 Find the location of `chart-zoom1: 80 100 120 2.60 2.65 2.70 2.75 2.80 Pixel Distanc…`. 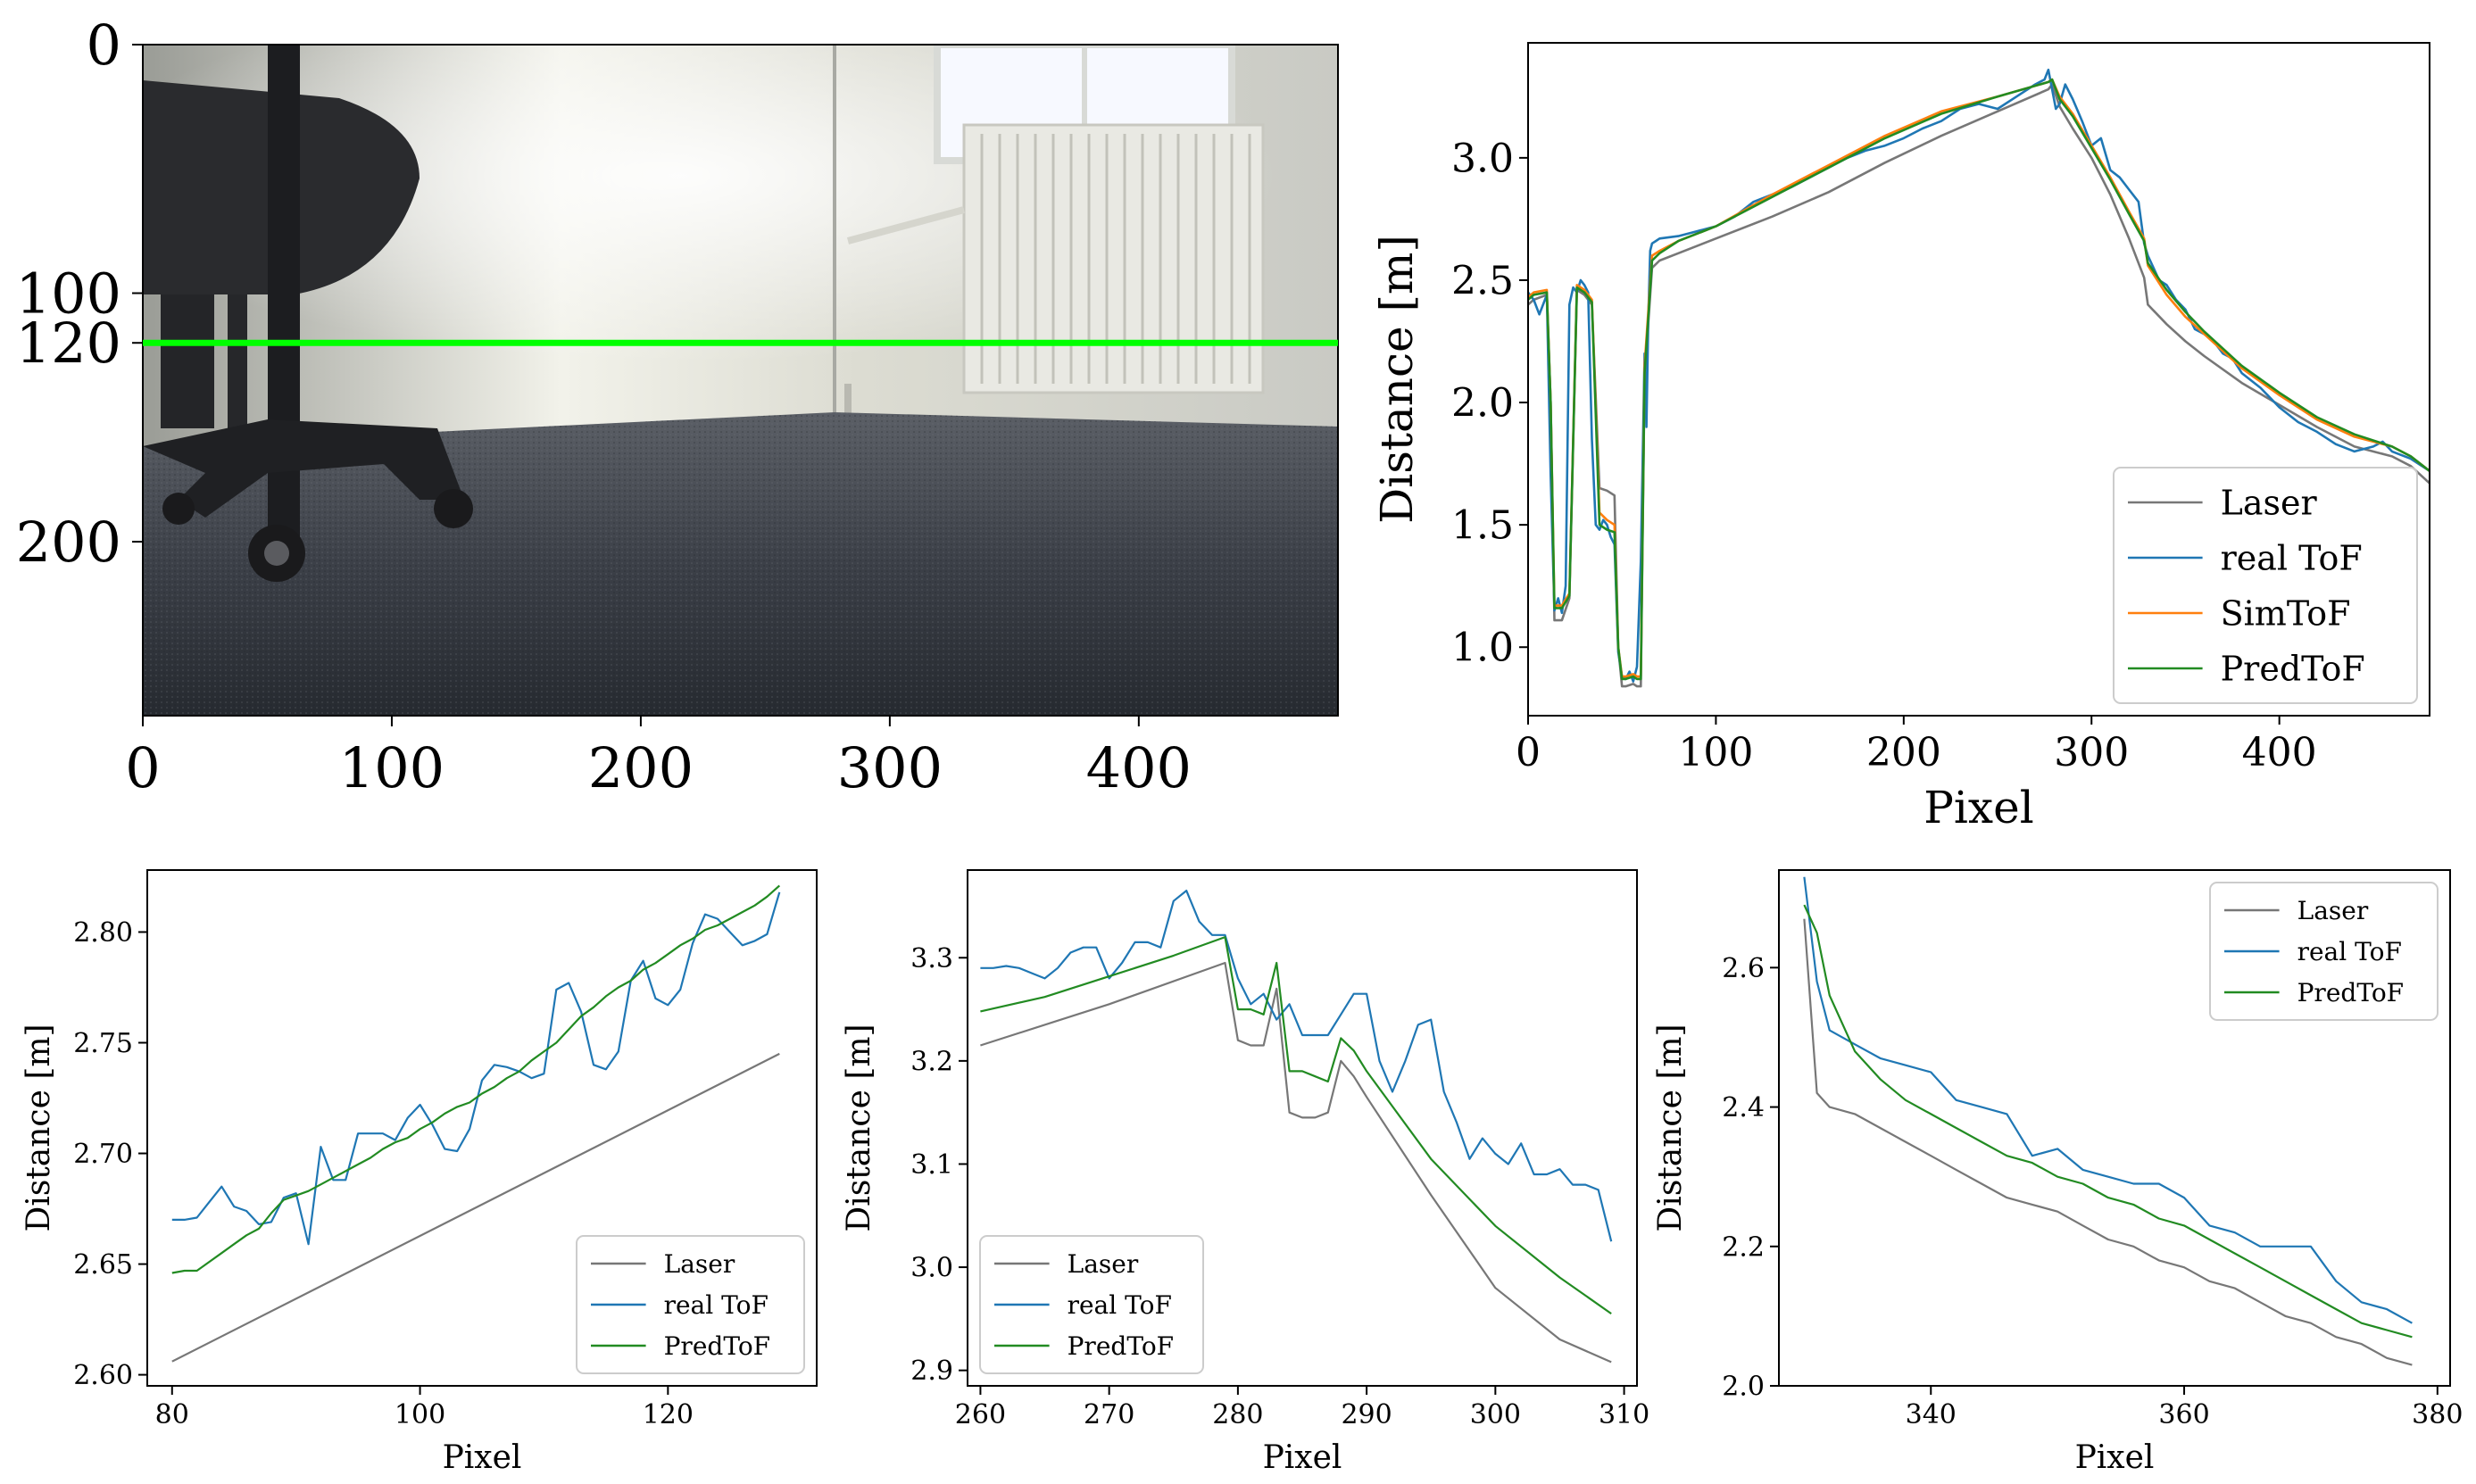

chart-zoom1: 80 100 120 2.60 2.65 2.70 2.75 2.80 Pixel Distanc… is located at coordinates (419, 1172).